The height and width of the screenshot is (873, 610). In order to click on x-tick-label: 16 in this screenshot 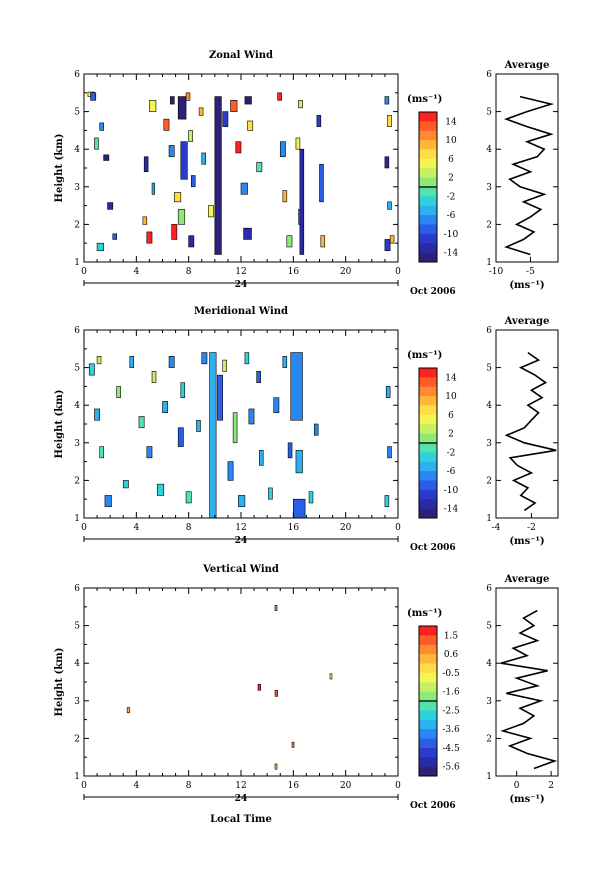, I will do `click(294, 786)`.